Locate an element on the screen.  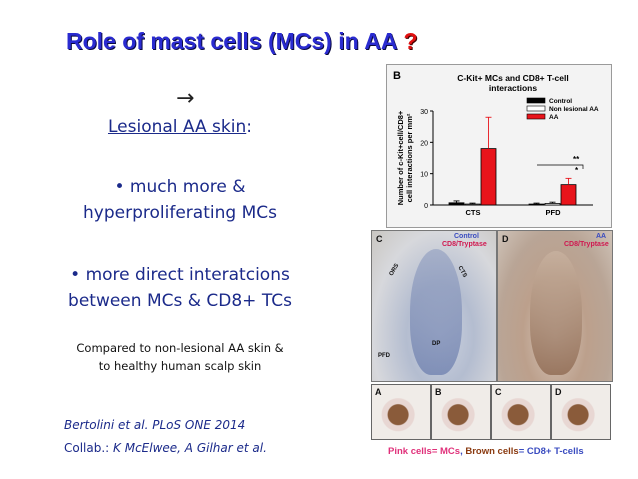
collaborators: Collab.: K McElwee, A Gilhar et al. is located at coordinates (165, 448).